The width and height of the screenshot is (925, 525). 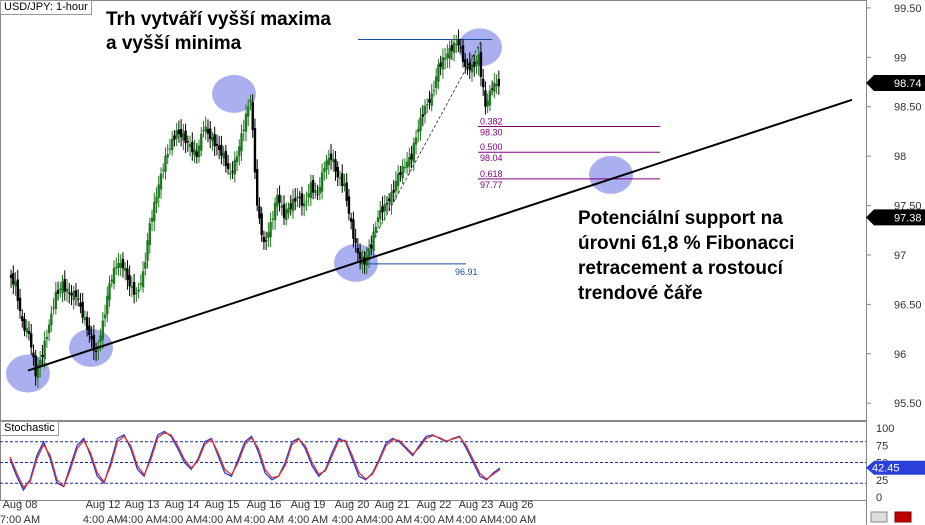 What do you see at coordinates (466, 272) in the screenshot?
I see `fib-low-label: 96.91` at bounding box center [466, 272].